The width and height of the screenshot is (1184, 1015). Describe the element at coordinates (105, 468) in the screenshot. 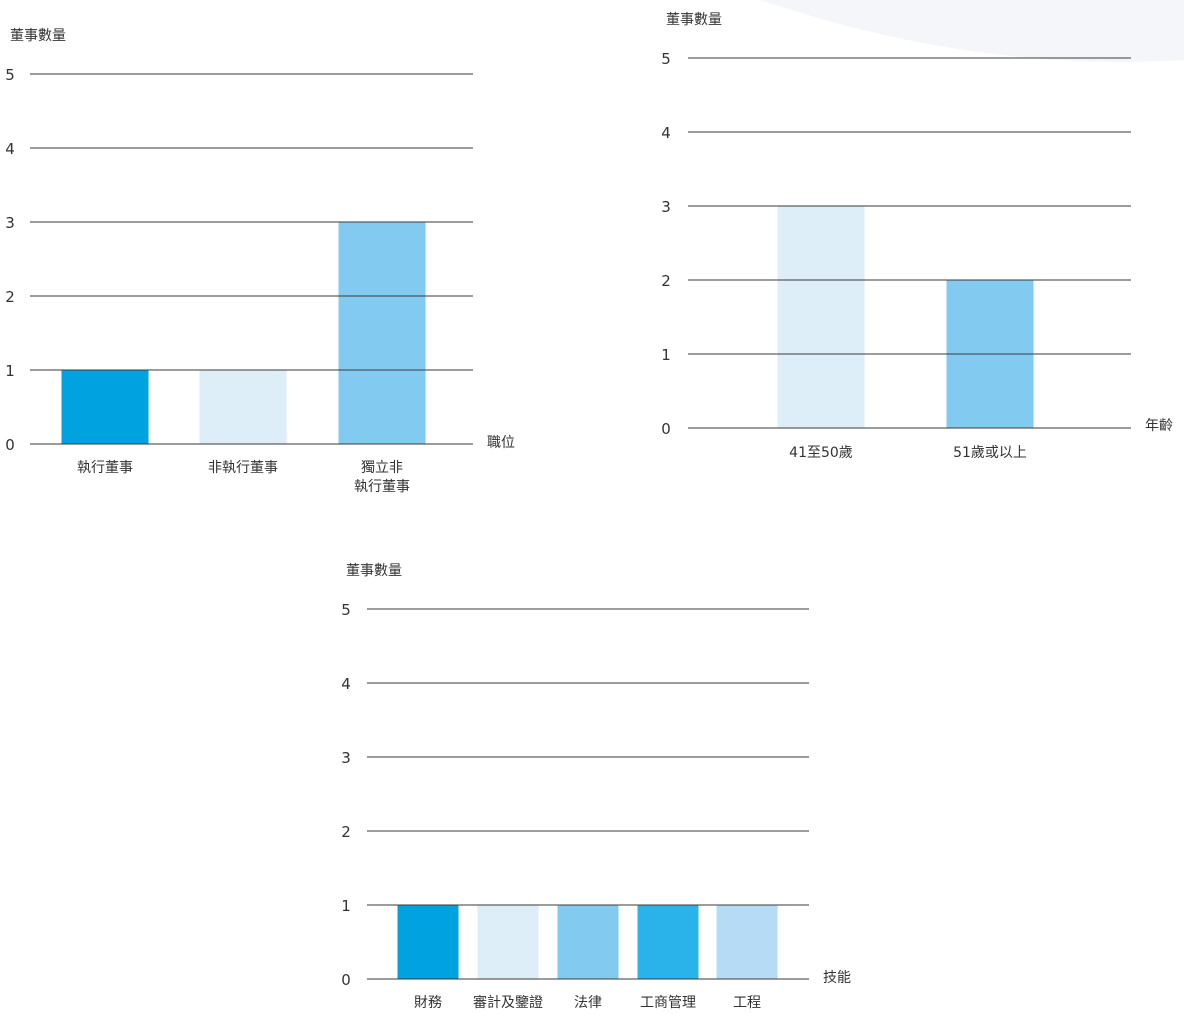

I see `category-label-0: 執行董事` at that location.